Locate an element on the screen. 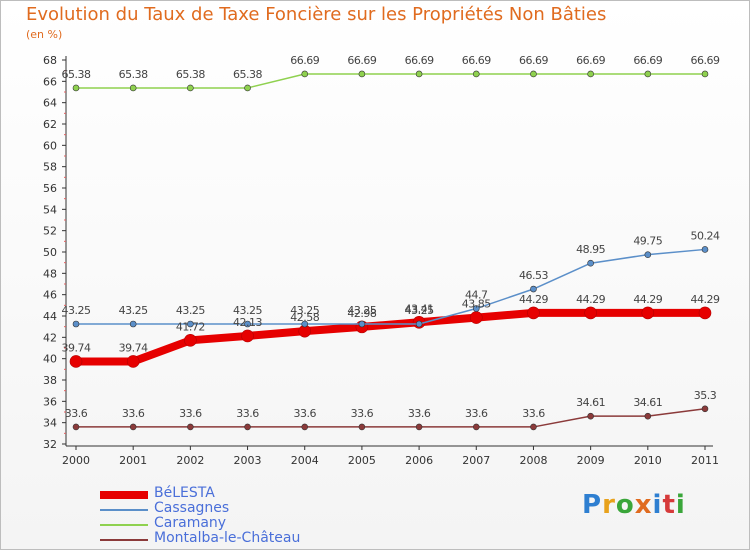  x-tick-label: 2008 is located at coordinates (533, 460).